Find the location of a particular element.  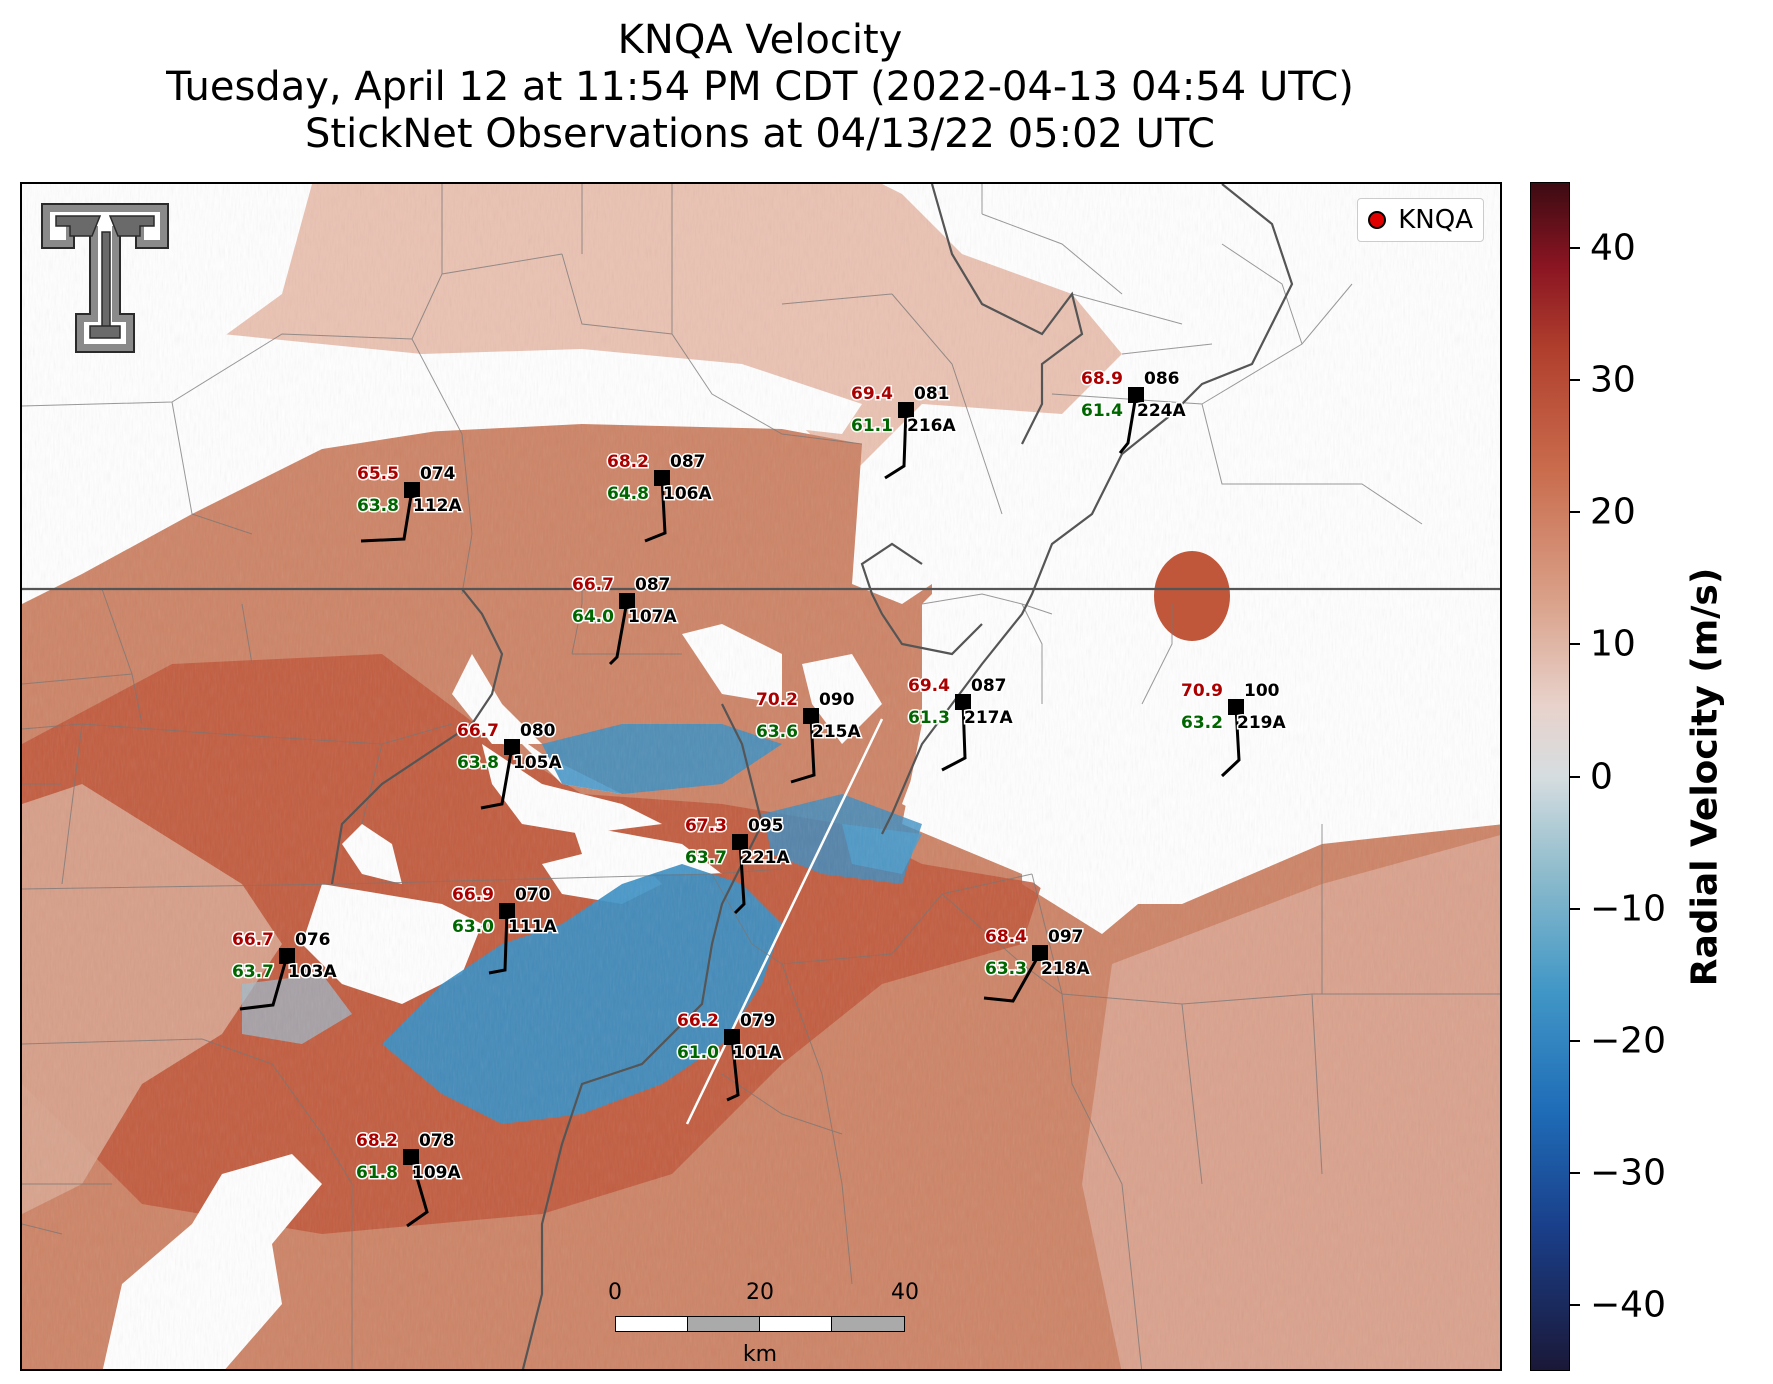

colorbar-tick-label: 40 is located at coordinates (1613, 248).